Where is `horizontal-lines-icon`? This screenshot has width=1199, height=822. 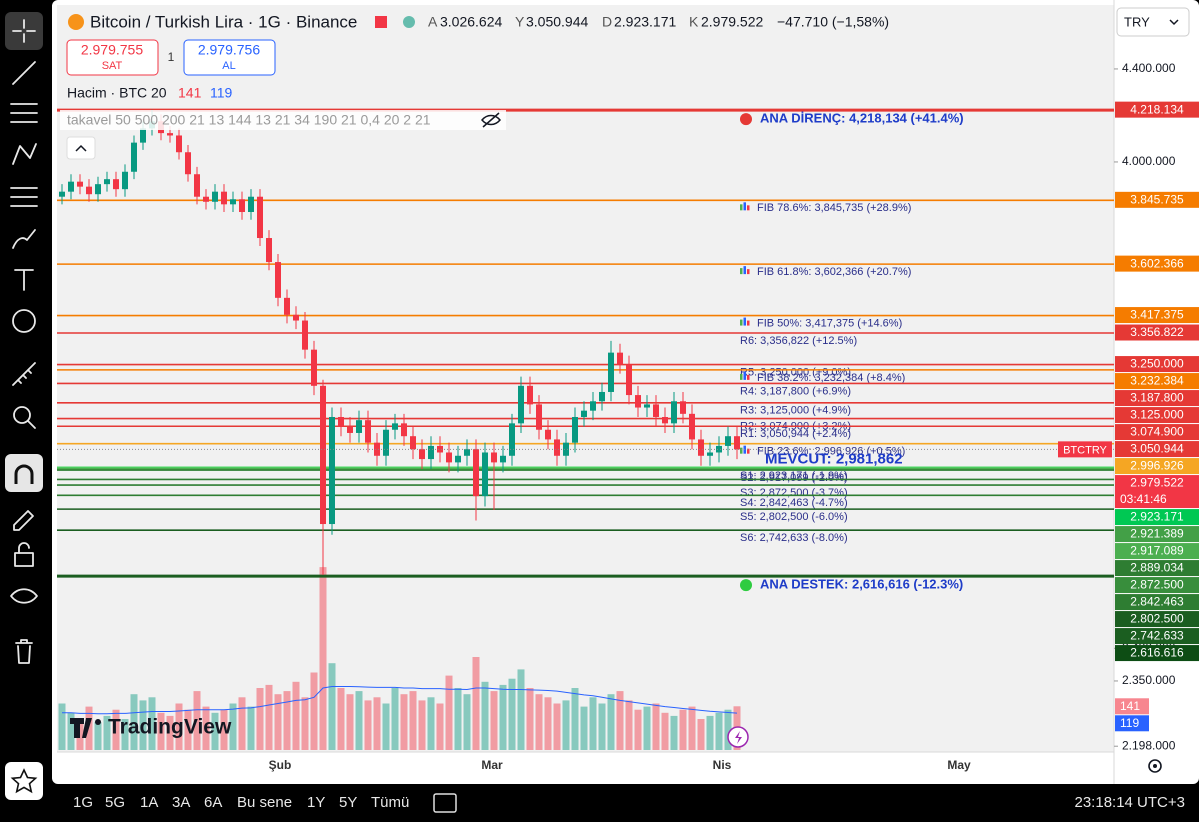 horizontal-lines-icon is located at coordinates (24, 113).